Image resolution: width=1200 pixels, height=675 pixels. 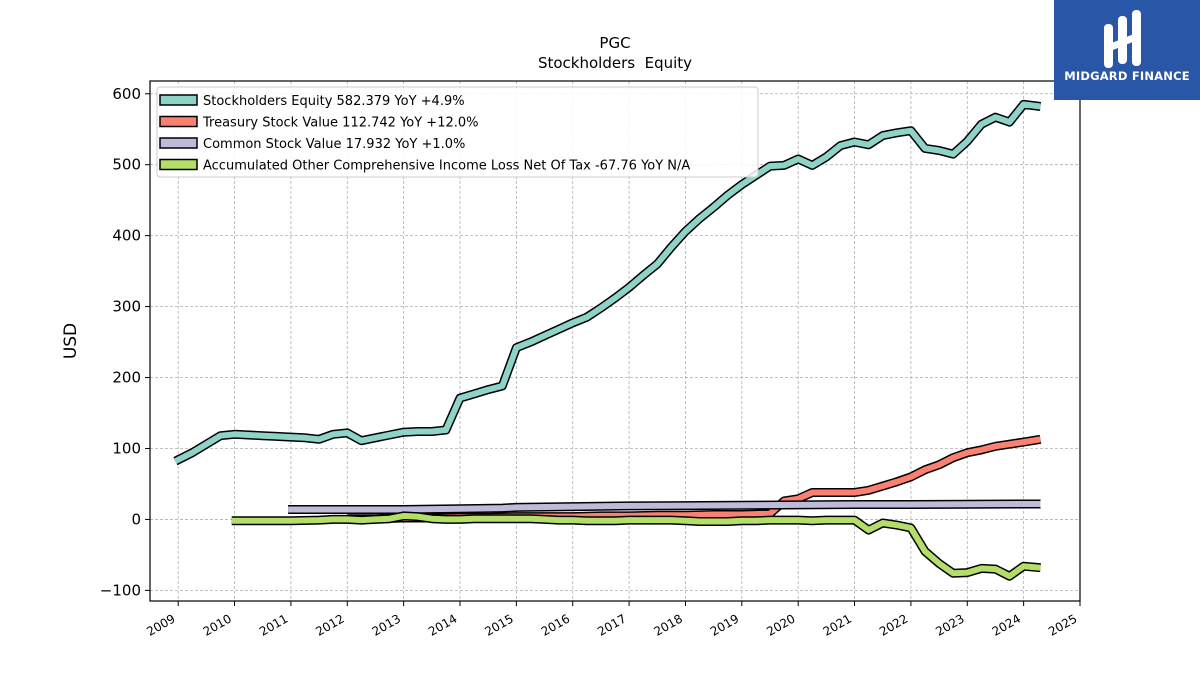 What do you see at coordinates (273, 624) in the screenshot?
I see `x-tick-label: 2011` at bounding box center [273, 624].